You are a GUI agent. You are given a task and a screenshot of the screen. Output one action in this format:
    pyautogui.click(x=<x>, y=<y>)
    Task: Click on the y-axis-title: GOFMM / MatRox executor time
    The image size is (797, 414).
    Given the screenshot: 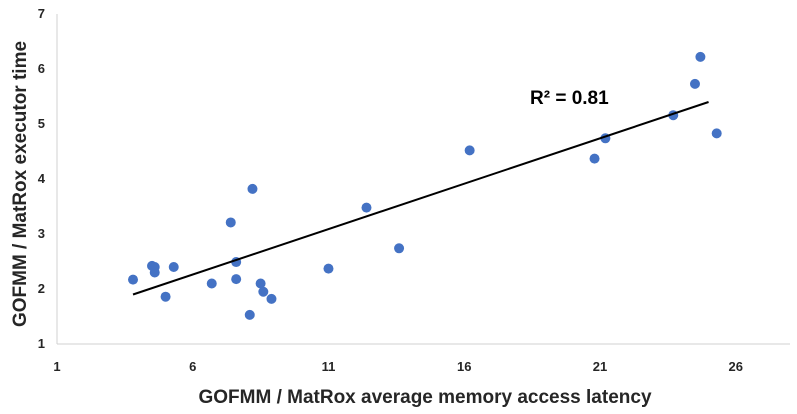 What is the action you would take?
    pyautogui.click(x=20, y=184)
    